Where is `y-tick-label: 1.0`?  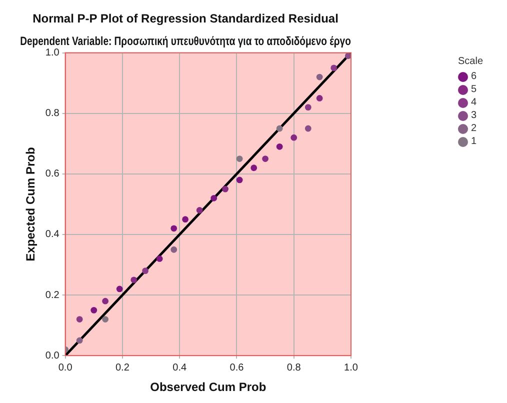 y-tick-label: 1.0 is located at coordinates (52, 53).